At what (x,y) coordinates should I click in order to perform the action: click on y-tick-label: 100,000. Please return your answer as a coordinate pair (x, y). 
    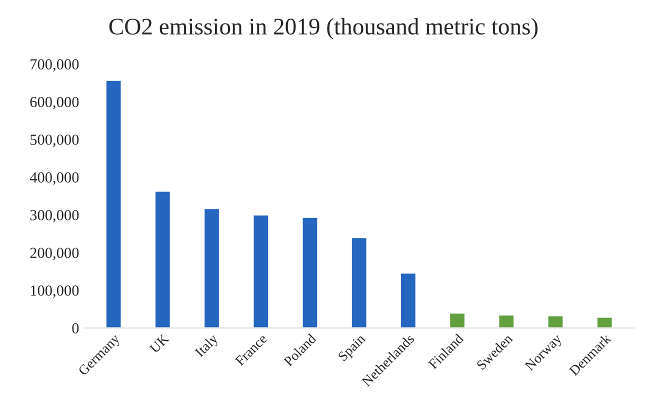
    Looking at the image, I should click on (54, 291).